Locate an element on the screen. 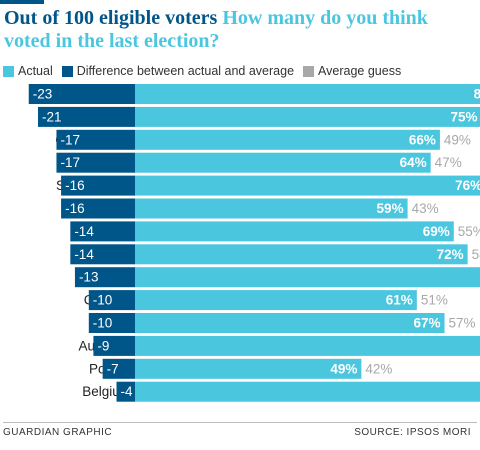  legend-item-average: Average guess is located at coordinates (352, 71).